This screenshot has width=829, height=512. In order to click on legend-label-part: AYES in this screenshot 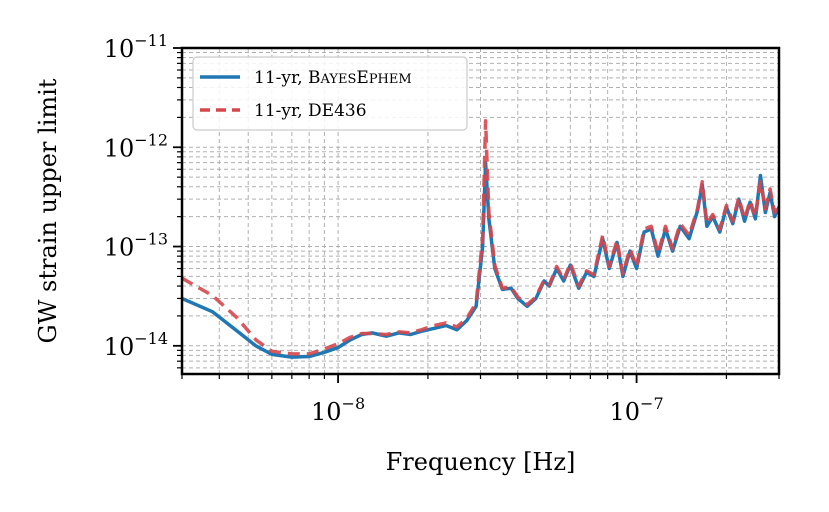, I will do `click(338, 79)`.